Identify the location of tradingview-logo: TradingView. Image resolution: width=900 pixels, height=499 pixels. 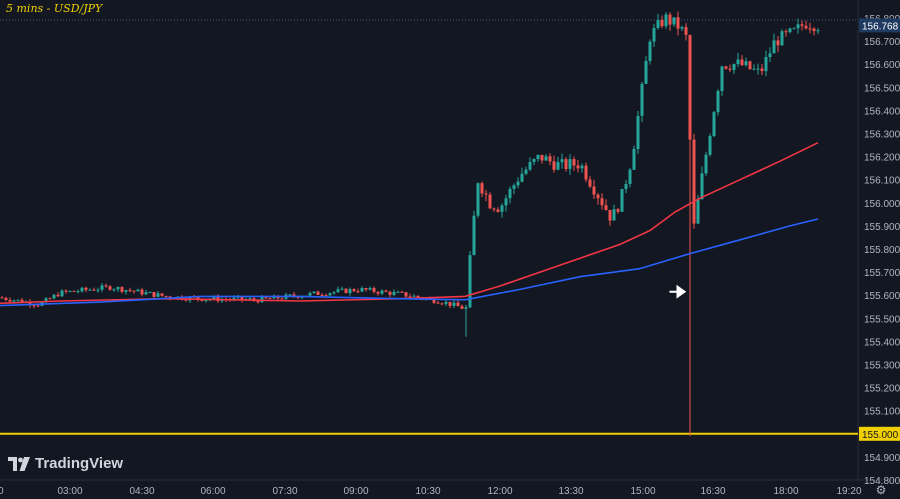
(65, 463).